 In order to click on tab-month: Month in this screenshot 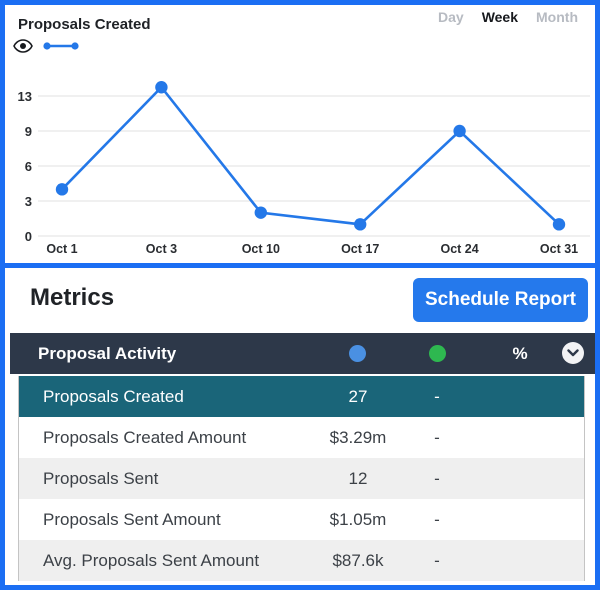, I will do `click(557, 17)`.